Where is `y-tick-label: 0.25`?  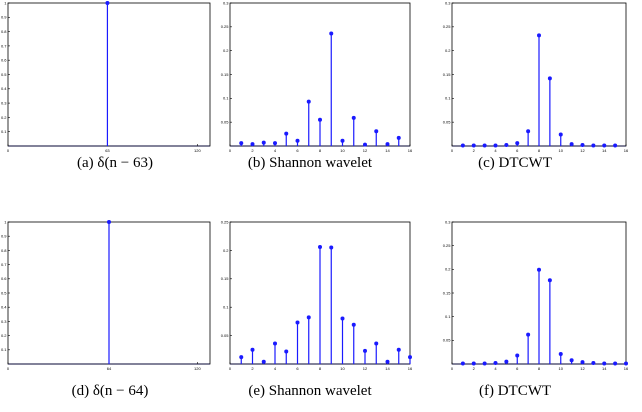
y-tick-label: 0.25 is located at coordinates (225, 221).